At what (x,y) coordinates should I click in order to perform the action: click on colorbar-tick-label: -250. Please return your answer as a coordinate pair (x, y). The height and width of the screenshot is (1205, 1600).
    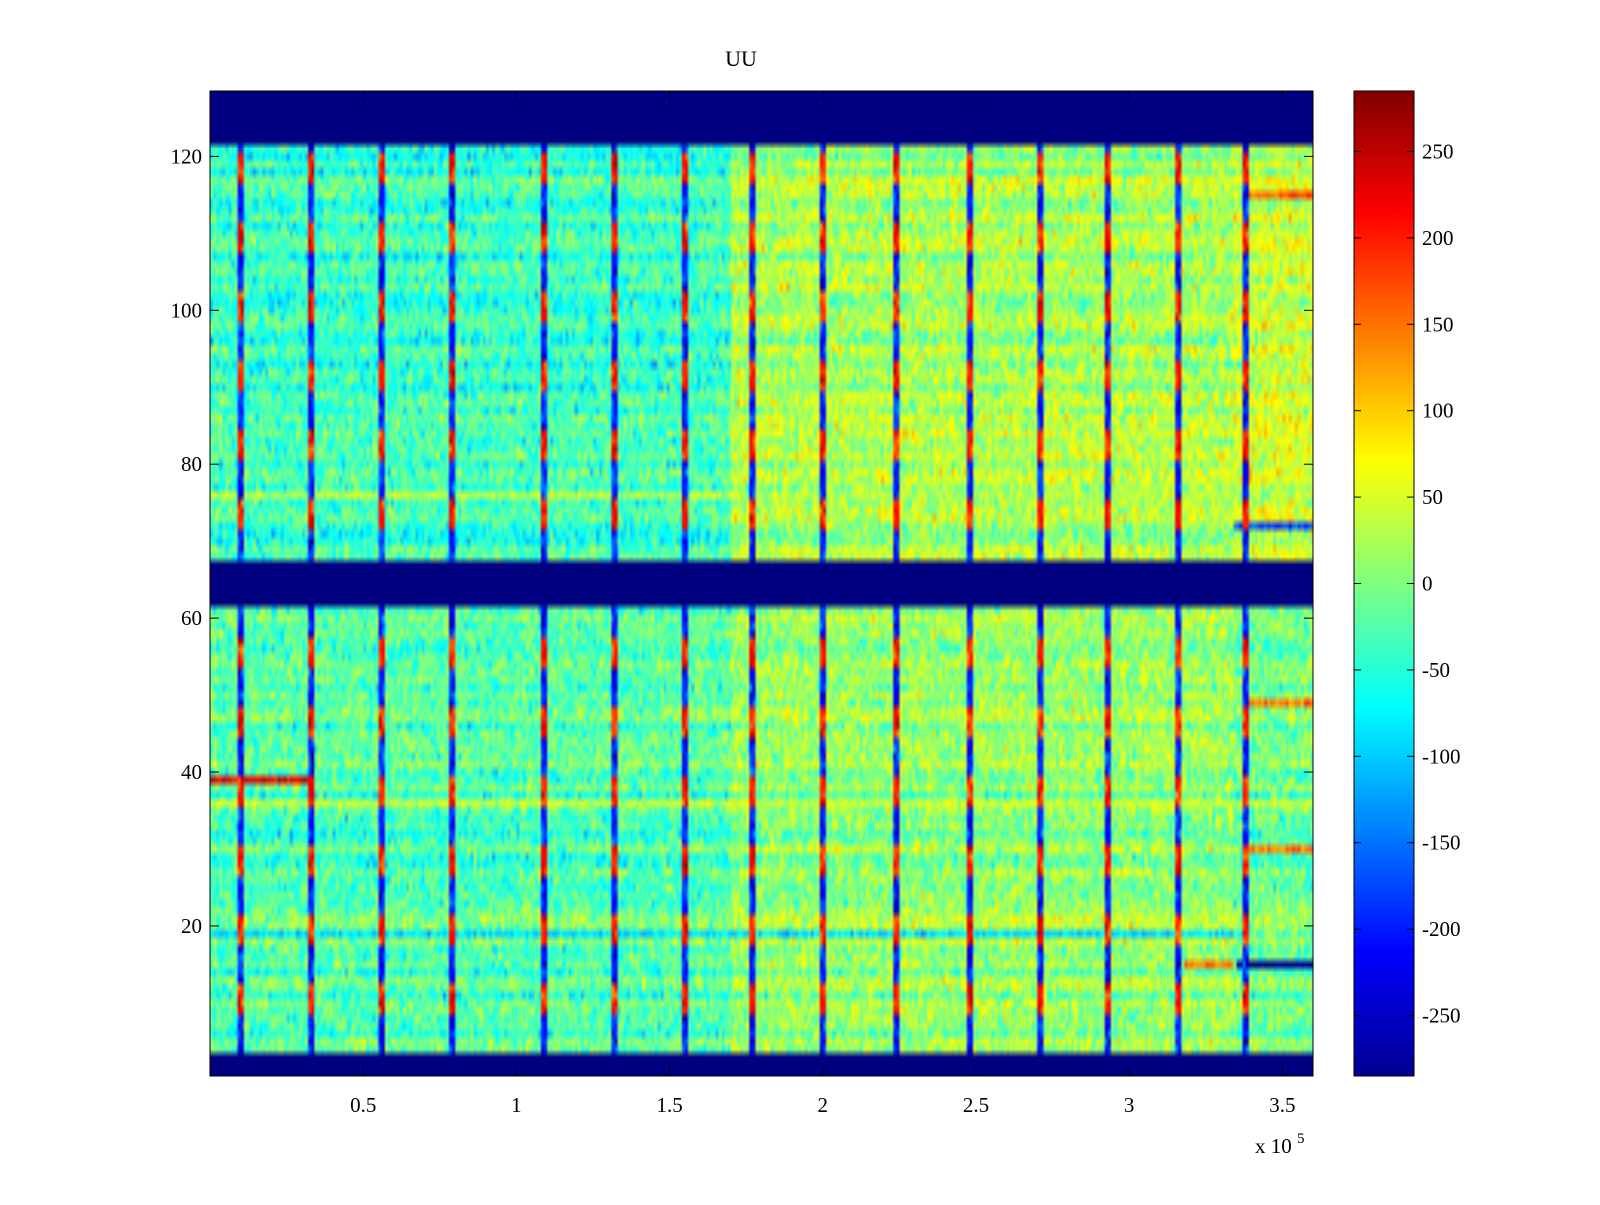
    Looking at the image, I should click on (1441, 1016).